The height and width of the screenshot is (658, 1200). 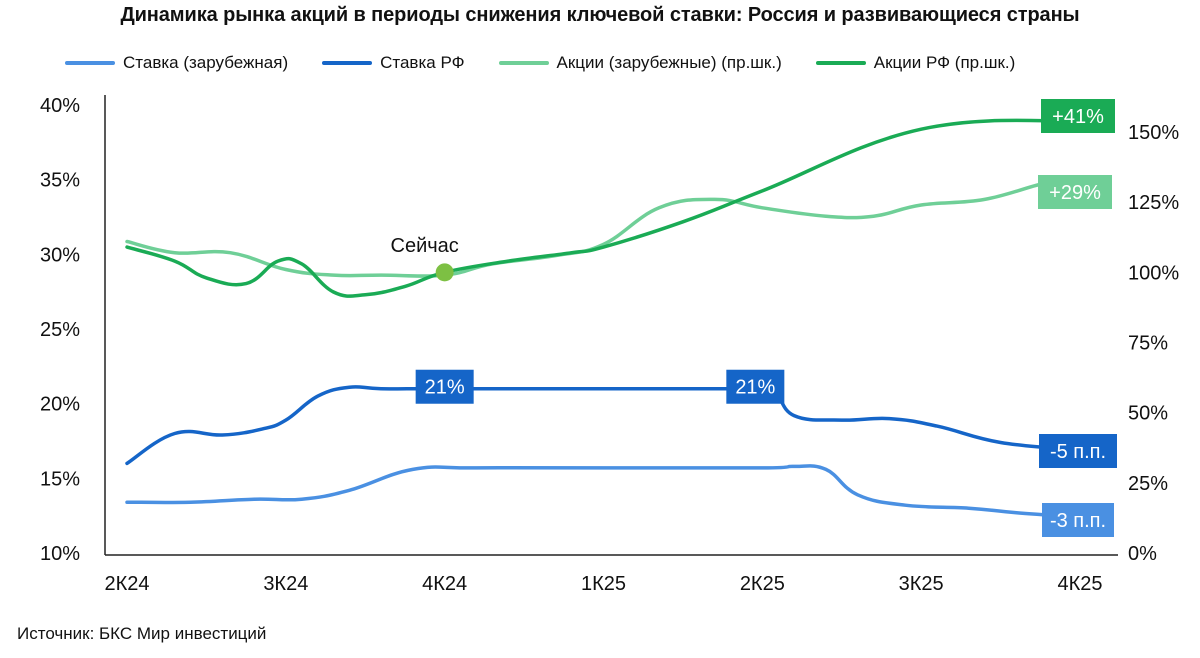 I want to click on y-right-tick-label: 0%, so click(x=1142, y=554).